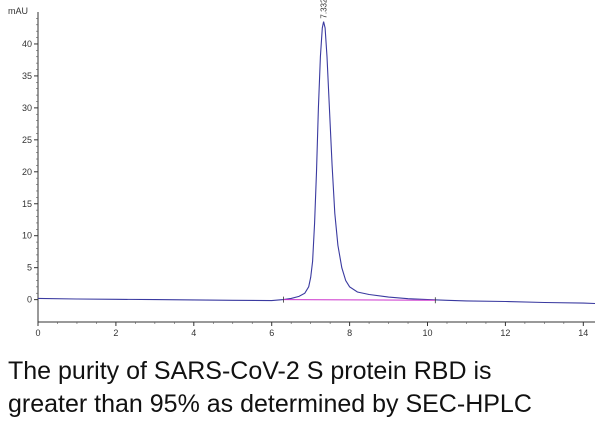 The image size is (600, 433). Describe the element at coordinates (271, 333) in the screenshot. I see `x-tick-label-6: 6` at that location.